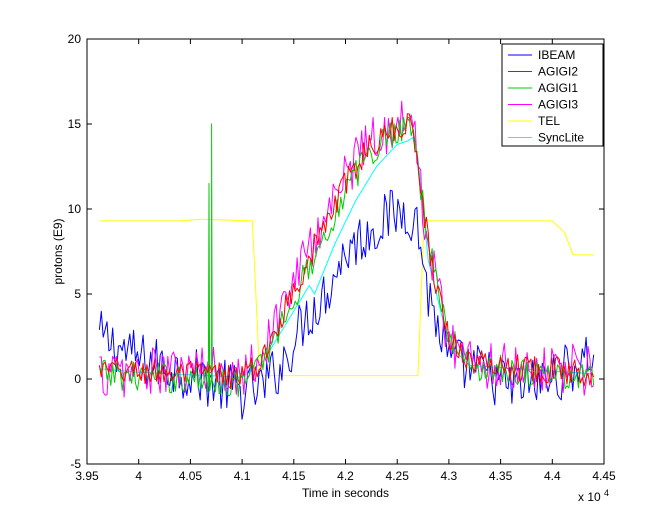  What do you see at coordinates (606, 493) in the screenshot?
I see `x-multiplier-exponent: 4` at bounding box center [606, 493].